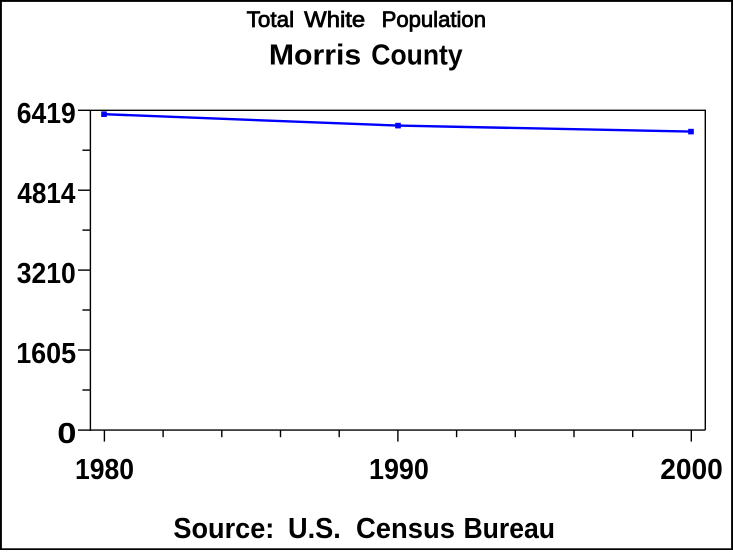 Image resolution: width=733 pixels, height=555 pixels. Describe the element at coordinates (270, 19) in the screenshot. I see `svg-text: Total` at that location.